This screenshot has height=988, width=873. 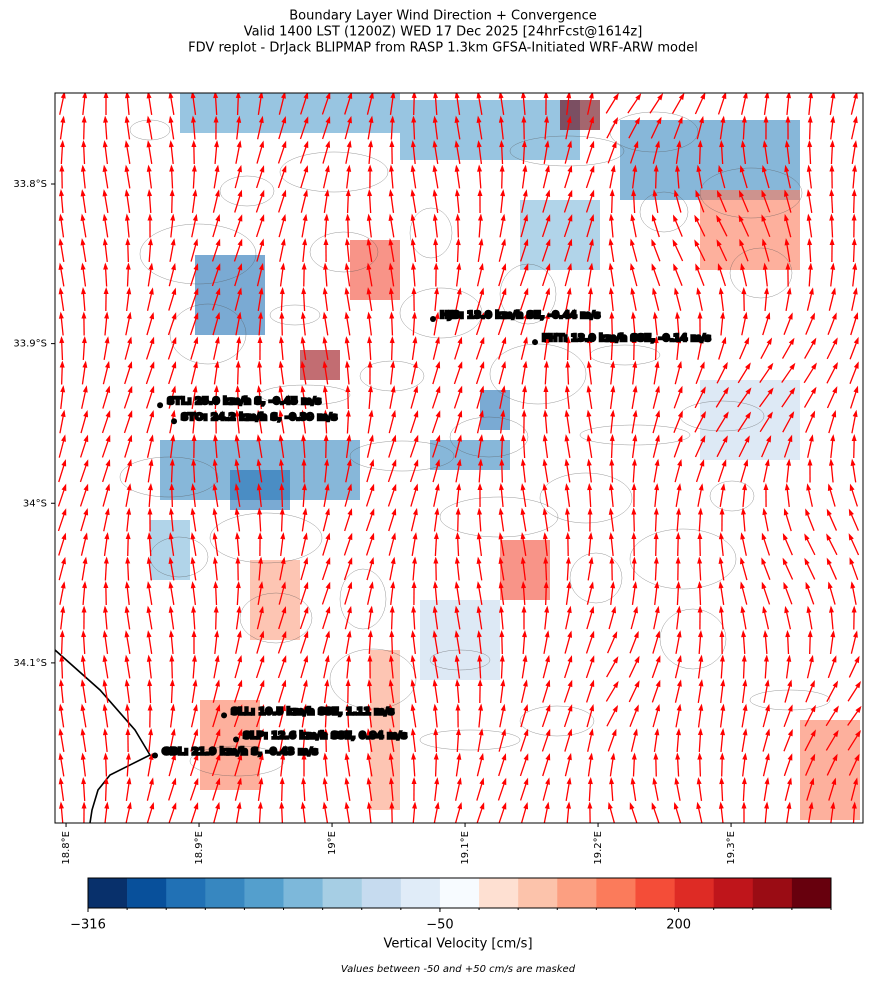 I want to click on x-tick-label: 19°E, so click(x=332, y=843).